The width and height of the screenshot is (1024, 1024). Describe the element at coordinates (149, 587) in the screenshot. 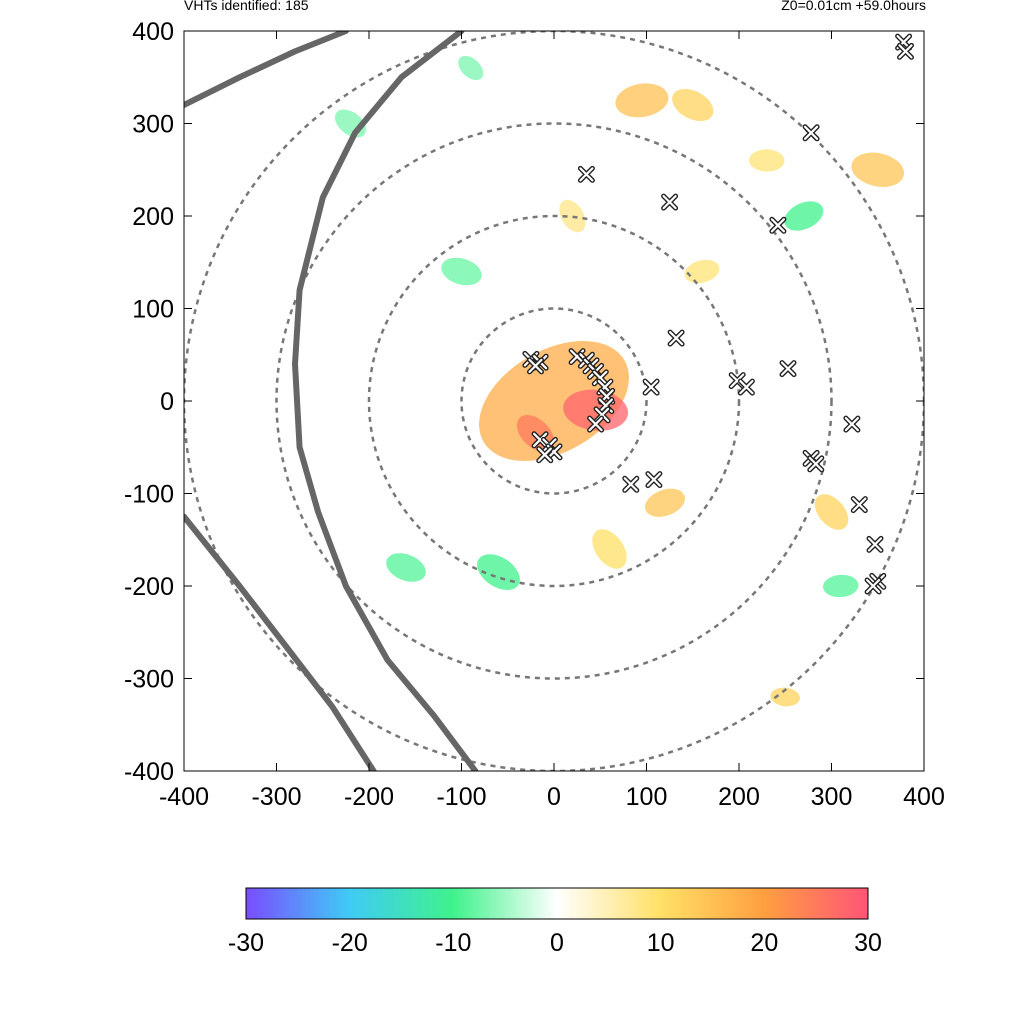

I see `y-tick-label: -200` at that location.